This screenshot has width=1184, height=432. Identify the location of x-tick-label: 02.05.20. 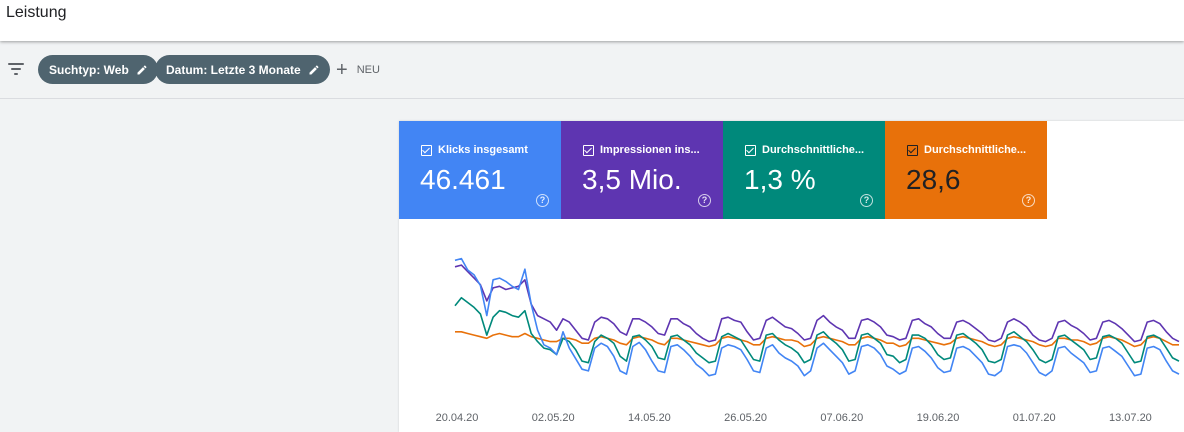
(553, 418).